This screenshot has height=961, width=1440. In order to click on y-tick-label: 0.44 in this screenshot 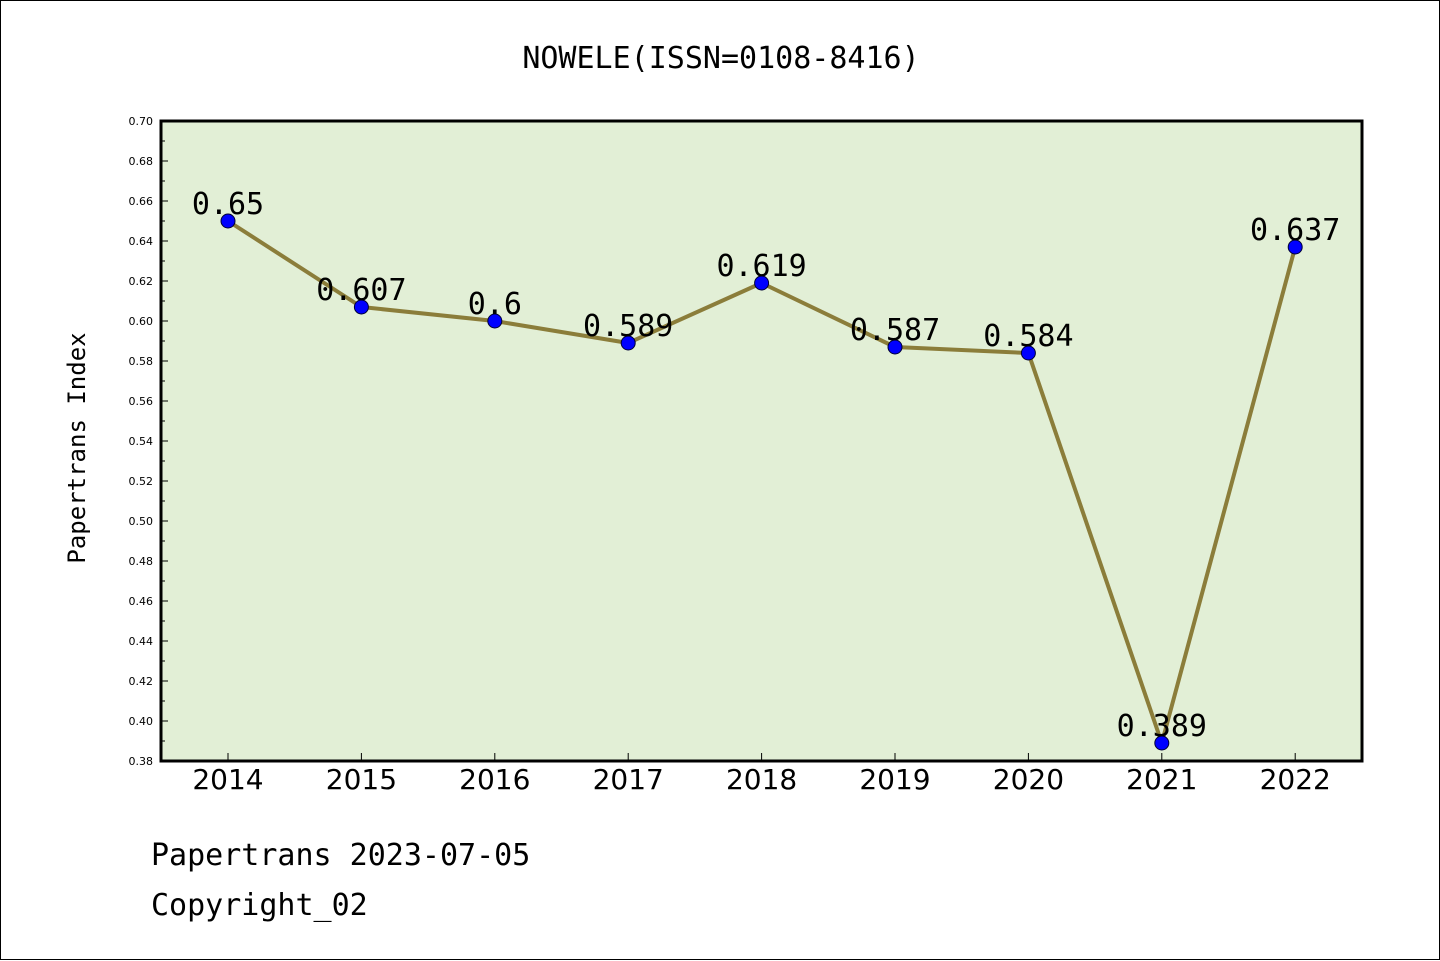, I will do `click(141, 641)`.